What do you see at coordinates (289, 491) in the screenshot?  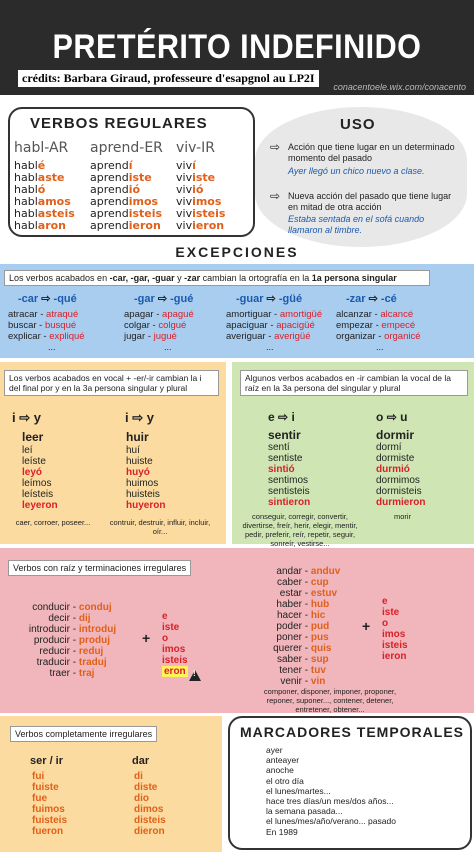 I see `verb-form: sentisteis` at bounding box center [289, 491].